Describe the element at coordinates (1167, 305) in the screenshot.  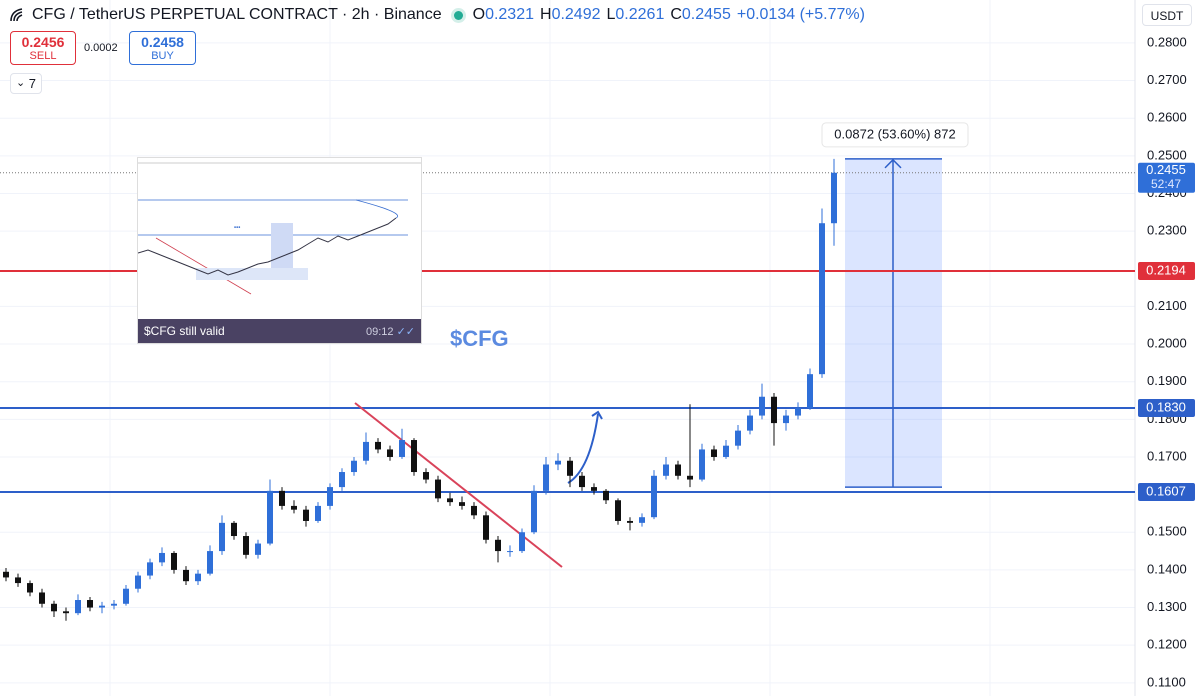
I see `y-tick-label: 0.2100` at that location.